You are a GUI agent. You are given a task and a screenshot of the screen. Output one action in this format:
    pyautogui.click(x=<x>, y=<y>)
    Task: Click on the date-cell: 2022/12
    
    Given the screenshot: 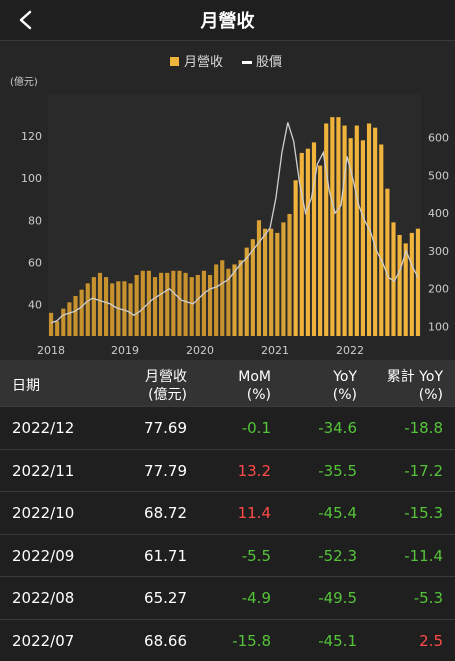 What is the action you would take?
    pyautogui.click(x=43, y=428)
    